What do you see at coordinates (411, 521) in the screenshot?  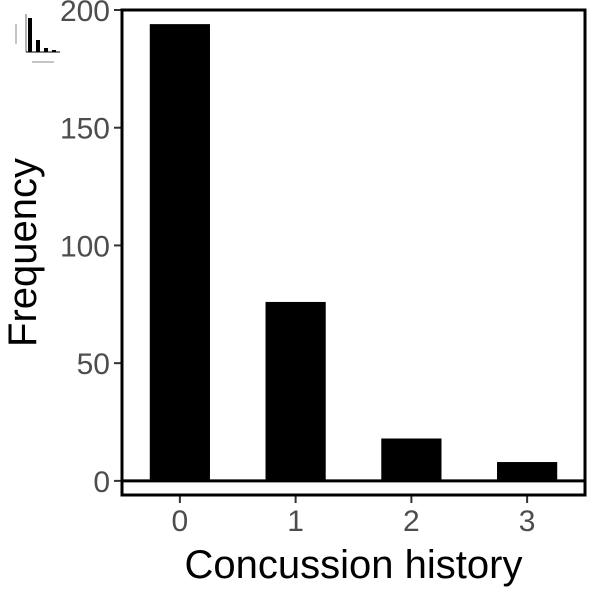 I see `x-tick-label: 2` at bounding box center [411, 521].